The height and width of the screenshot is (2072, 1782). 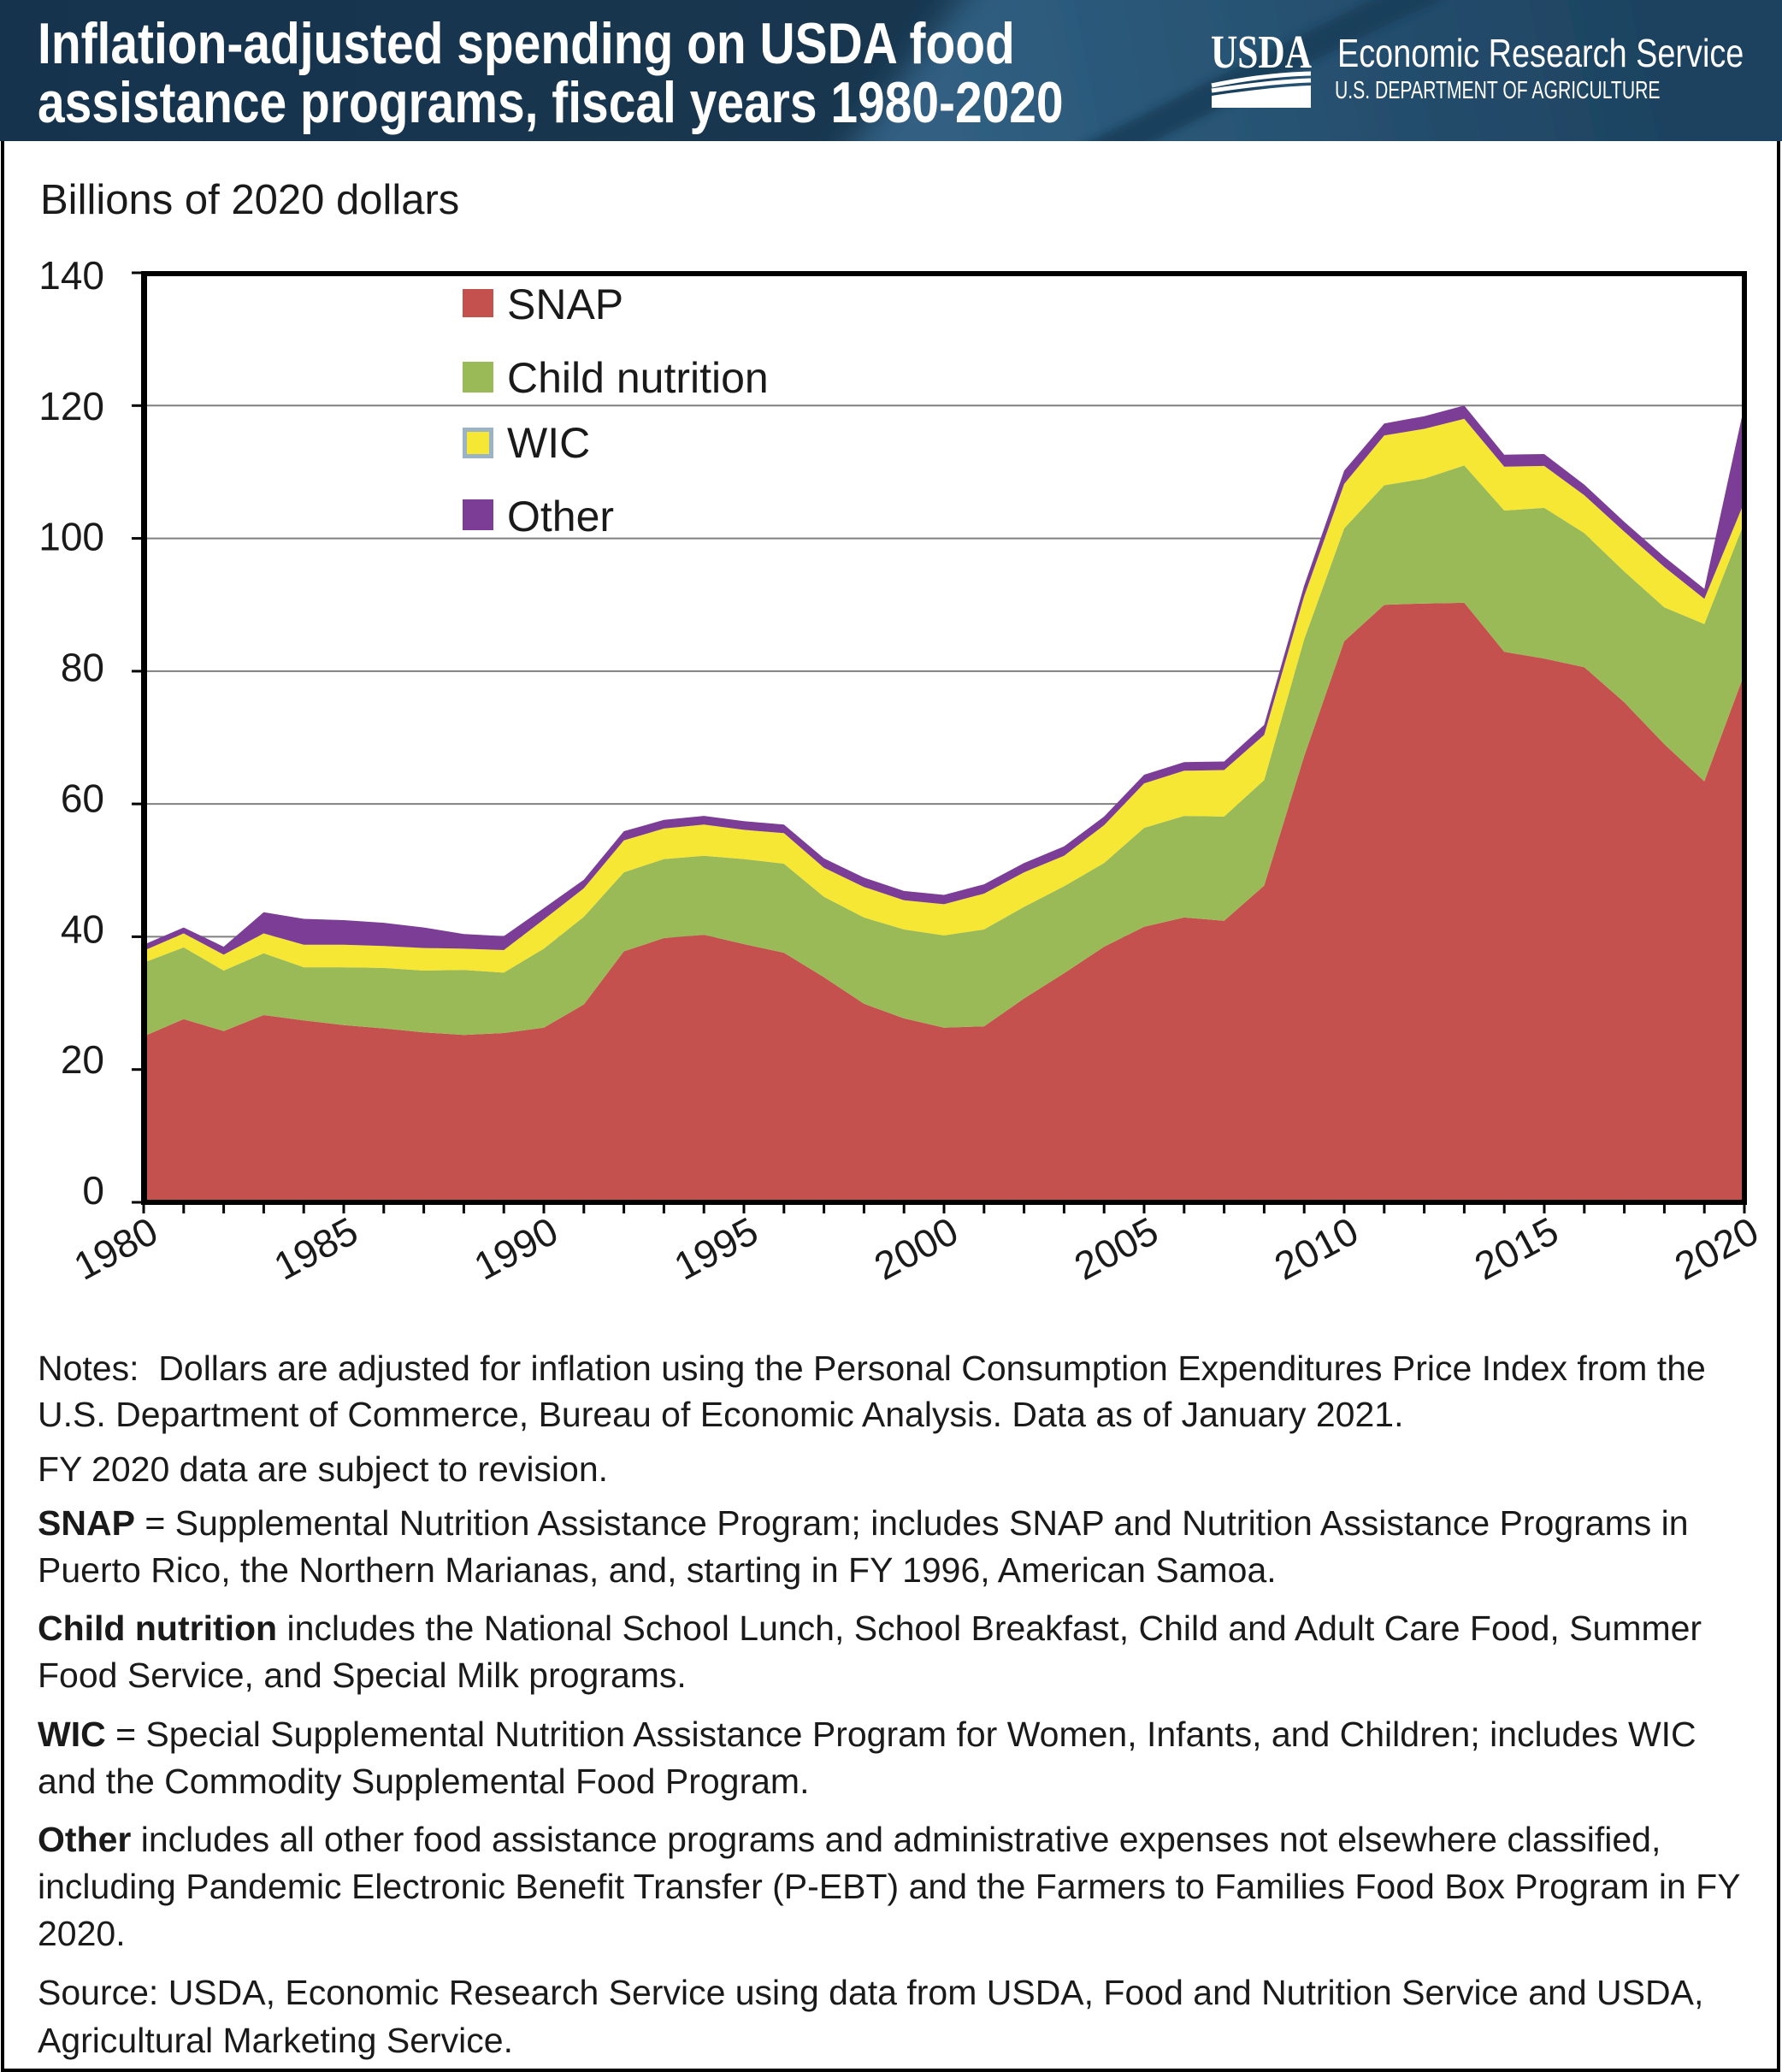 What do you see at coordinates (82, 668) in the screenshot?
I see `svg-text: 80` at bounding box center [82, 668].